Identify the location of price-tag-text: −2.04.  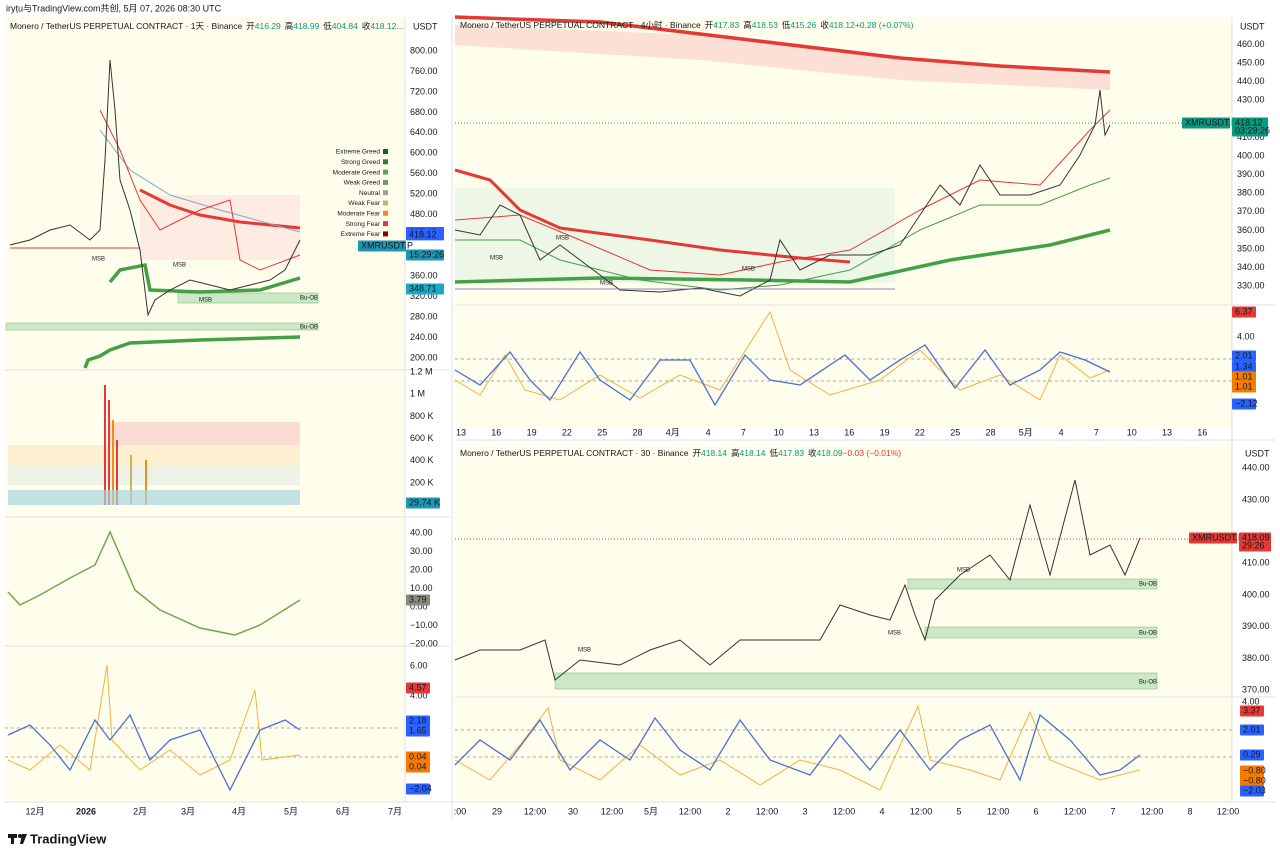
(420, 788).